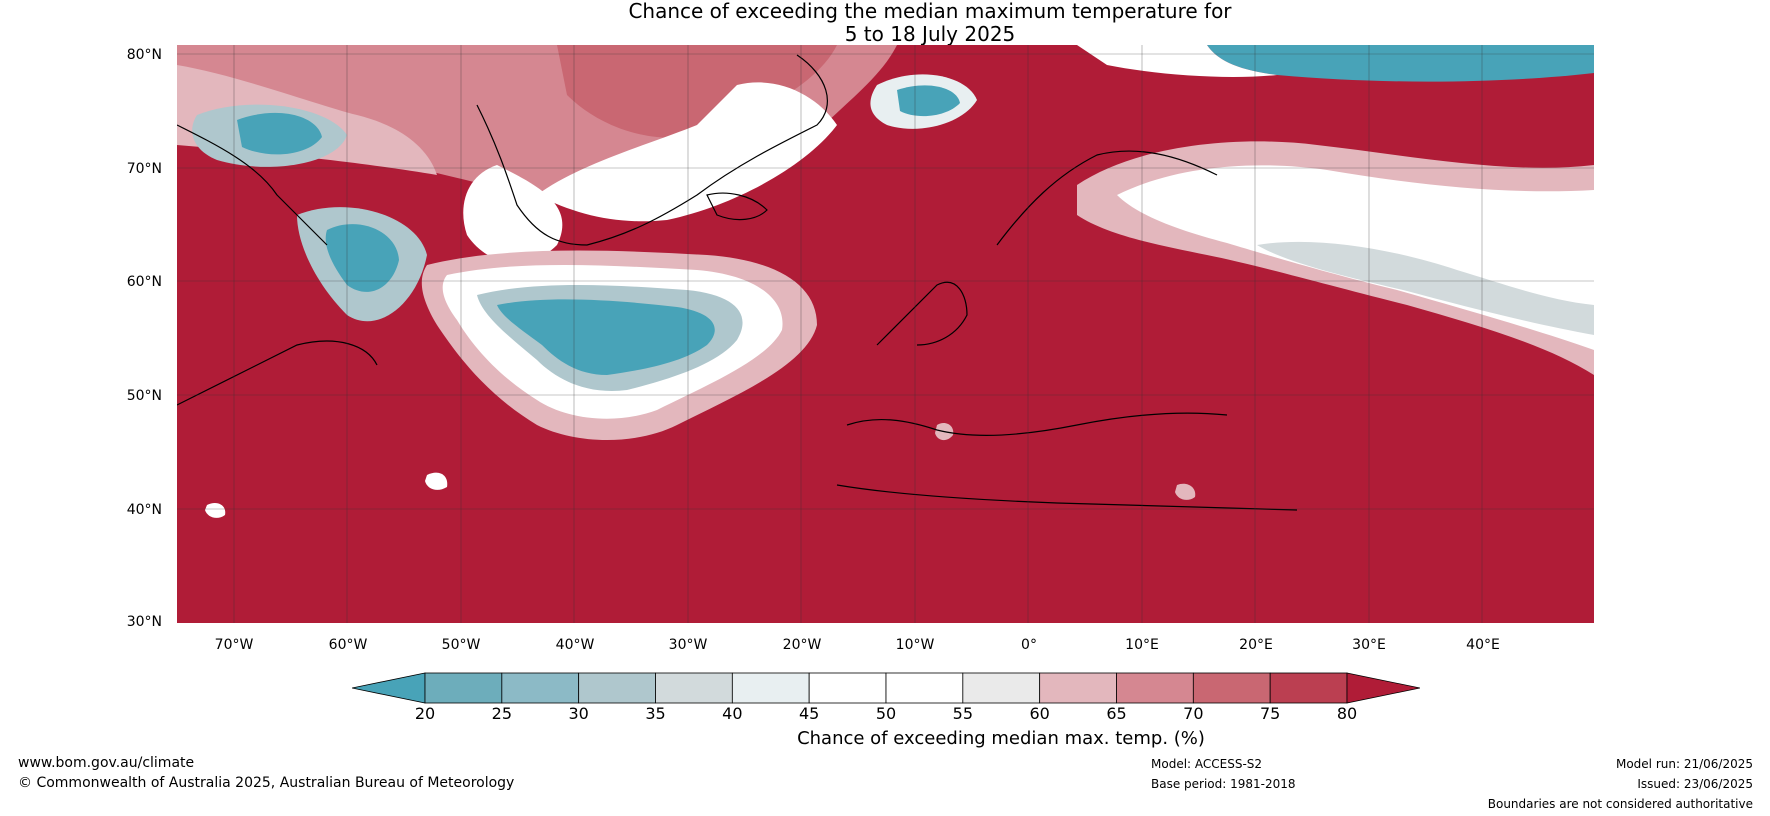 The width and height of the screenshot is (1770, 816). Describe the element at coordinates (144, 396) in the screenshot. I see `lat-label-50n: 50°N` at that location.